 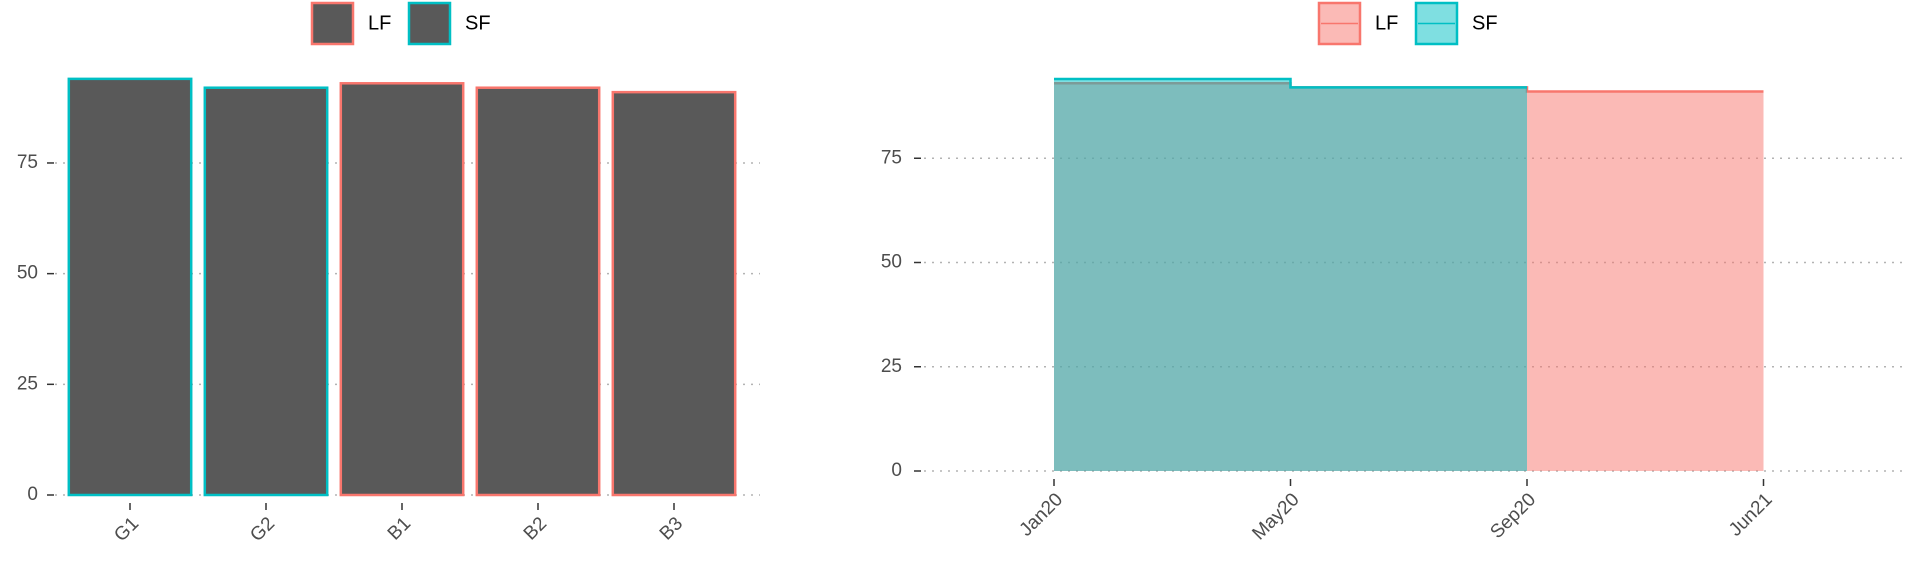 I want to click on x-tick-label: Sep20, so click(x=1513, y=516).